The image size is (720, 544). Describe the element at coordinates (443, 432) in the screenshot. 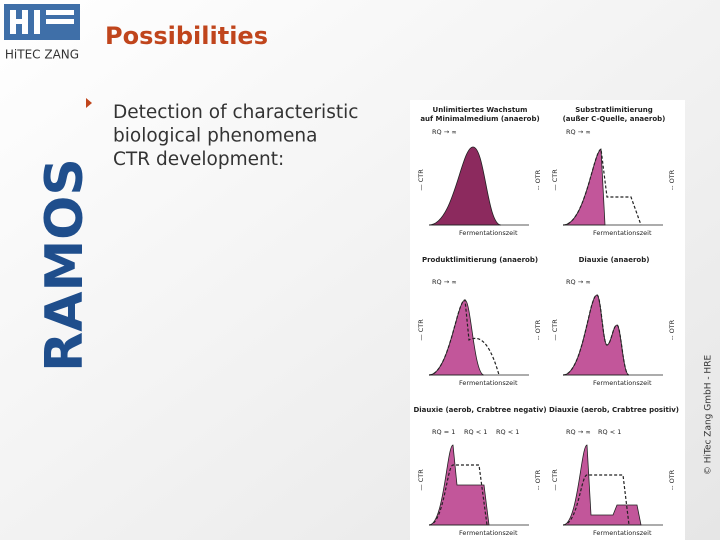

I see `annotation: RQ = 1` at that location.